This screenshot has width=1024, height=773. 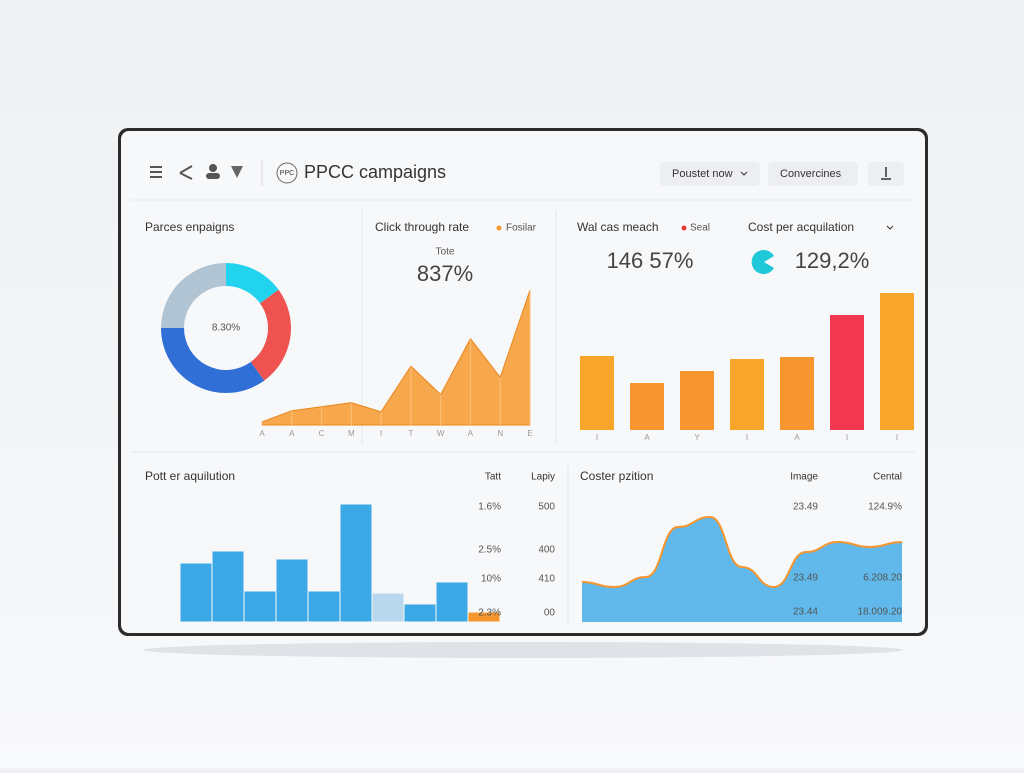 I want to click on table-cell: 1.6%, so click(x=489, y=507).